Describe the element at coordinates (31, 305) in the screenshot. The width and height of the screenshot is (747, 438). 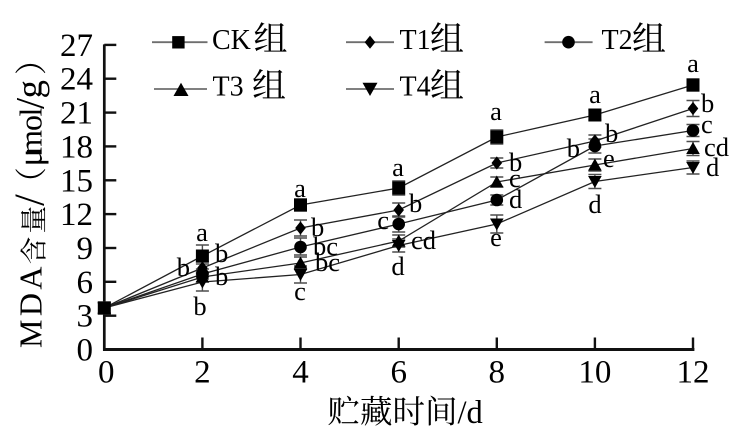
I see `svg-text: MDA` at that location.